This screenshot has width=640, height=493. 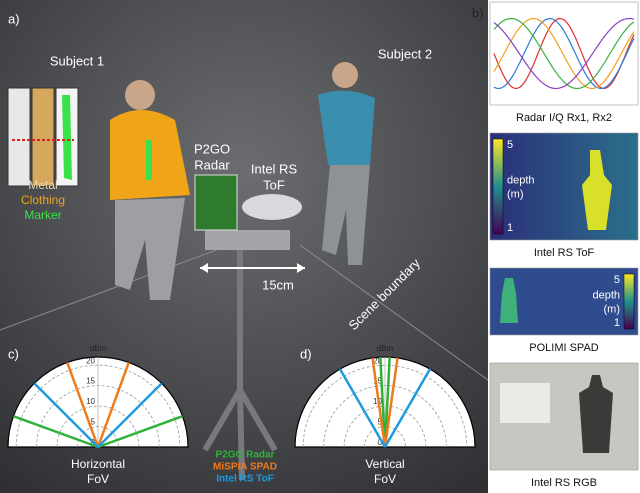 I want to click on radar-label: Radar, so click(x=212, y=164).